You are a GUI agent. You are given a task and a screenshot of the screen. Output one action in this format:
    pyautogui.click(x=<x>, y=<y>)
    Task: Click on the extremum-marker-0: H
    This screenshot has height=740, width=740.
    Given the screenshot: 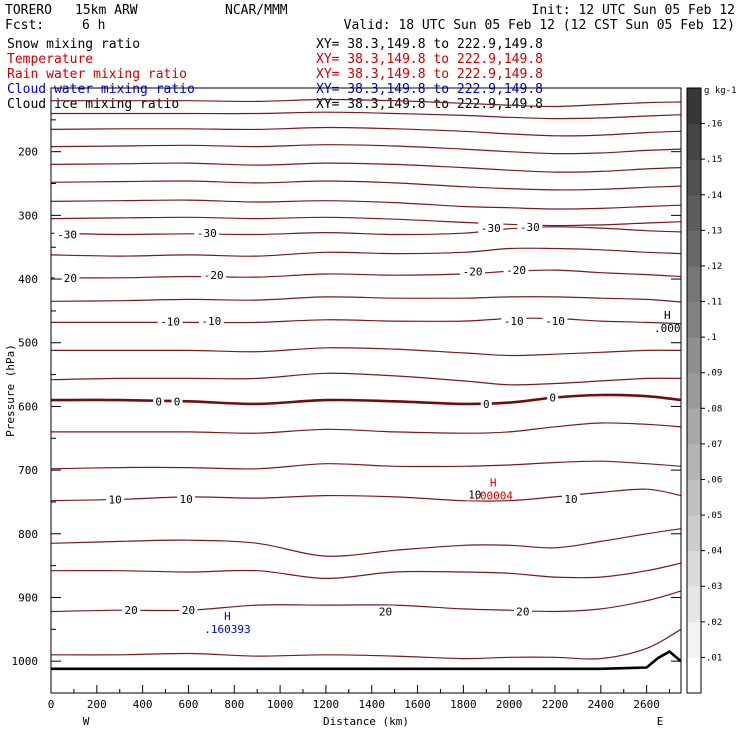 What is the action you would take?
    pyautogui.click(x=667, y=315)
    